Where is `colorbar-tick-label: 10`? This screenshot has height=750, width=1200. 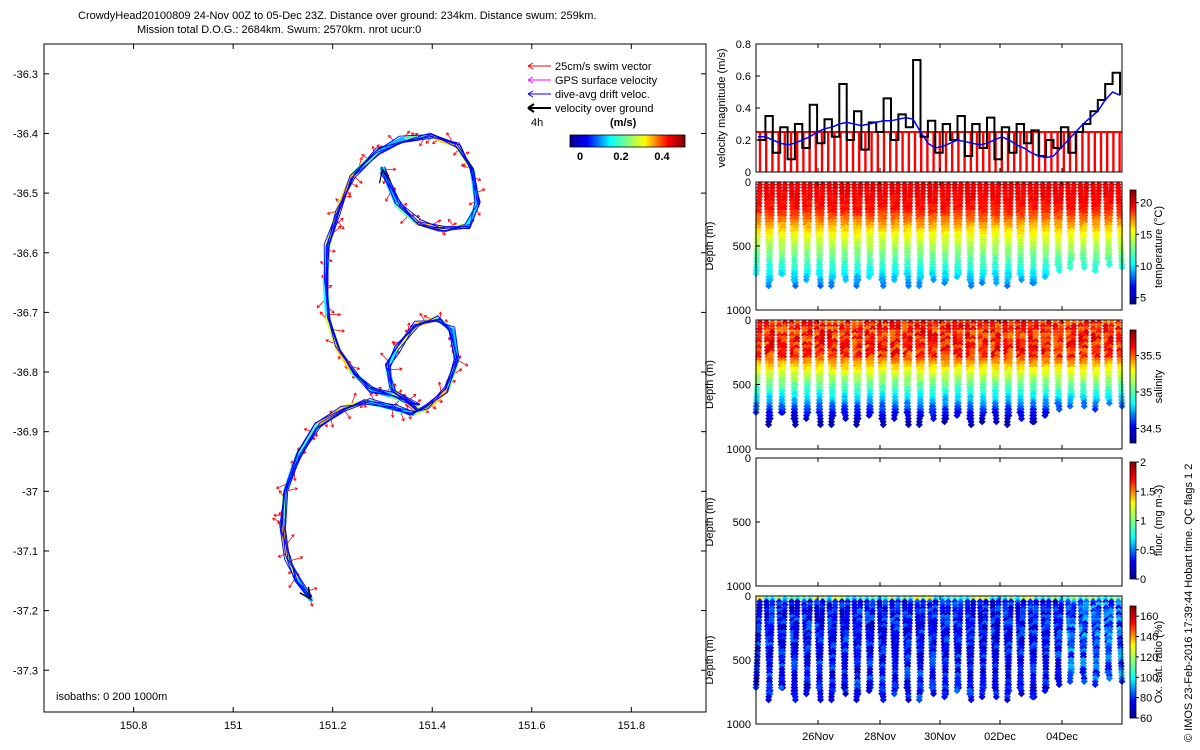
colorbar-tick-label: 10 is located at coordinates (1146, 267).